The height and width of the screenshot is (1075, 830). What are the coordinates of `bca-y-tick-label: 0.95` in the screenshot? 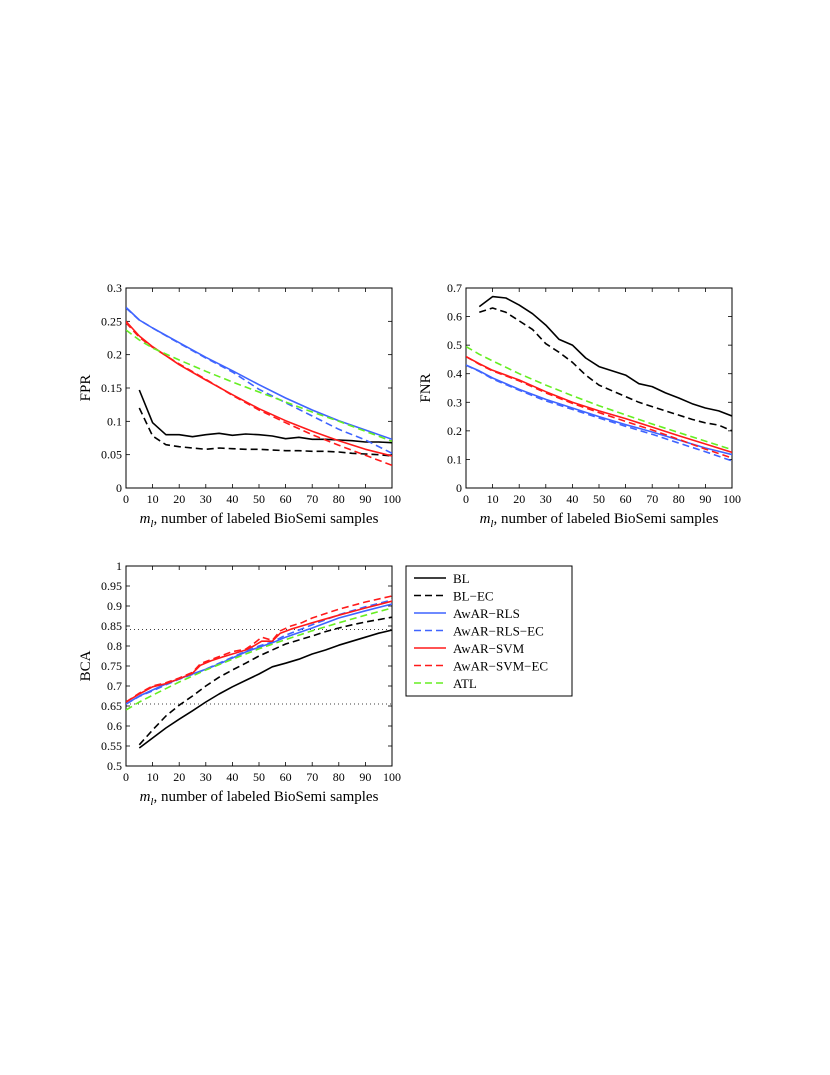 It's located at (111, 586).